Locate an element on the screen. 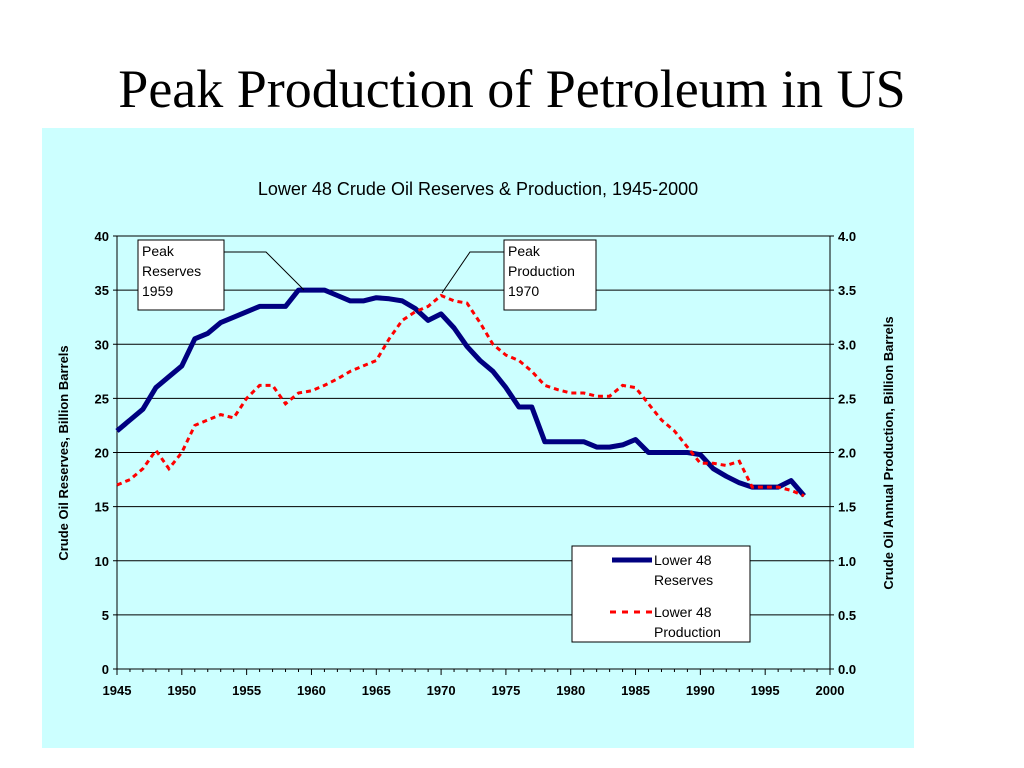 Image resolution: width=1024 pixels, height=768 pixels. annotation-text: 1970 is located at coordinates (523, 291).